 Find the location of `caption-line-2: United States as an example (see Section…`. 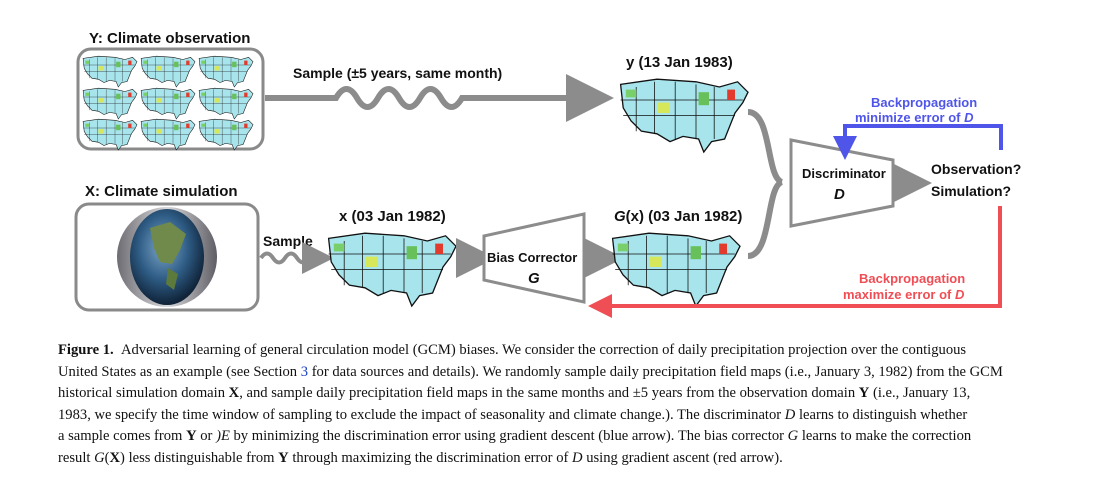

caption-line-2: United States as an example (see Section… is located at coordinates (530, 371).